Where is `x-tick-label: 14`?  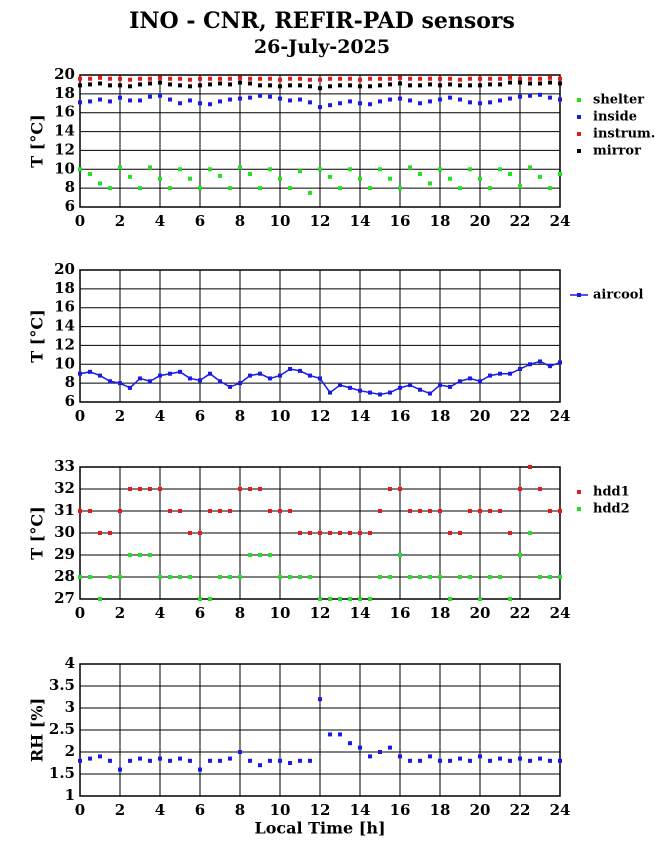 x-tick-label: 14 is located at coordinates (360, 416).